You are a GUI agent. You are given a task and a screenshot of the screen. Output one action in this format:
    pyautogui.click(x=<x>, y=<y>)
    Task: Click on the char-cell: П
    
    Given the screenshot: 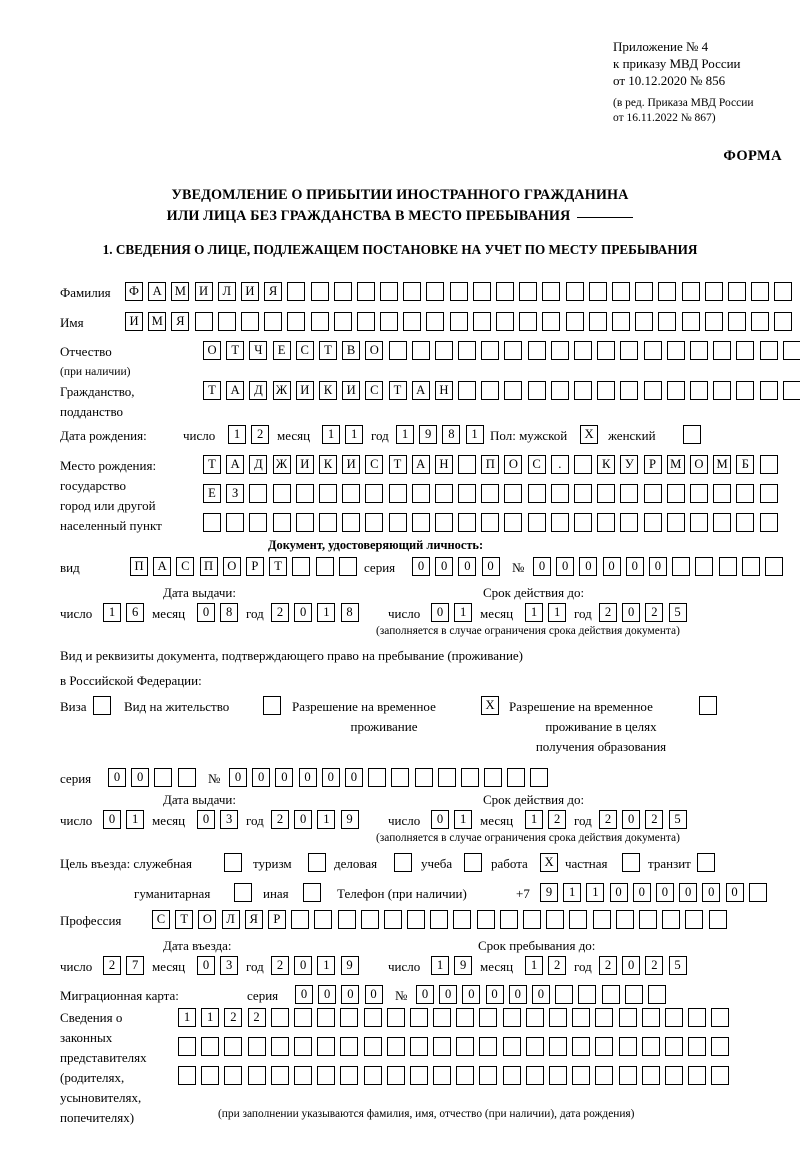 What is the action you would take?
    pyautogui.click(x=208, y=566)
    